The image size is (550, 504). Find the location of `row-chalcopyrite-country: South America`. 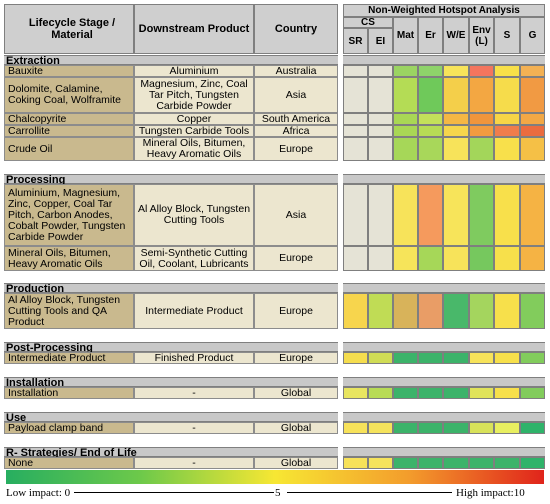

row-chalcopyrite-country: South America is located at coordinates (296, 119).